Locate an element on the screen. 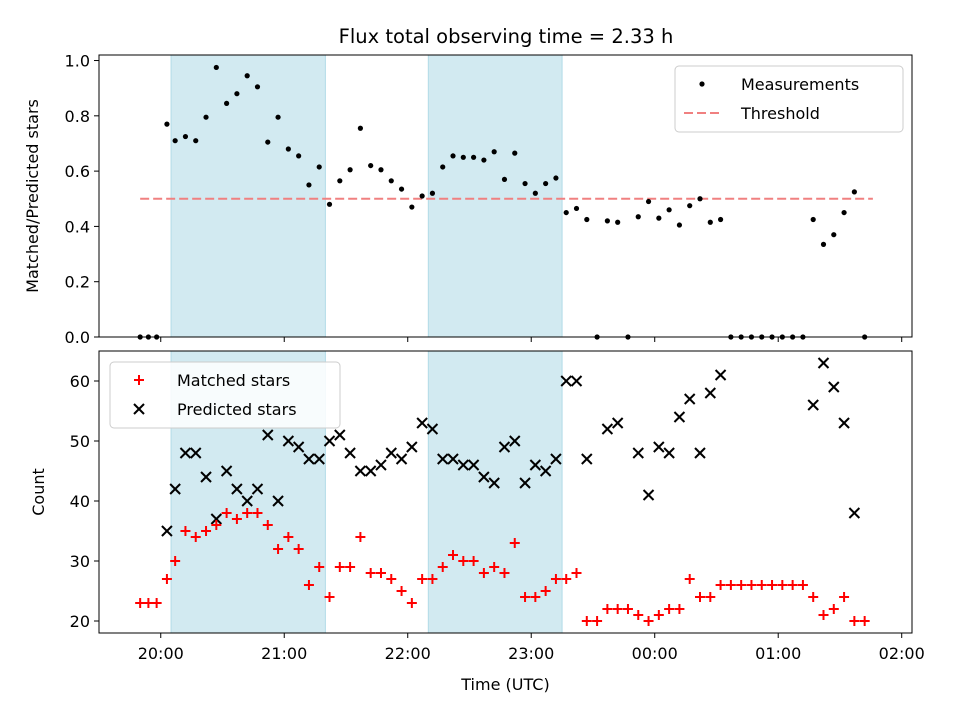 The image size is (960, 720). bottom-legend: Matched stars Predicted stars is located at coordinates (225, 395).